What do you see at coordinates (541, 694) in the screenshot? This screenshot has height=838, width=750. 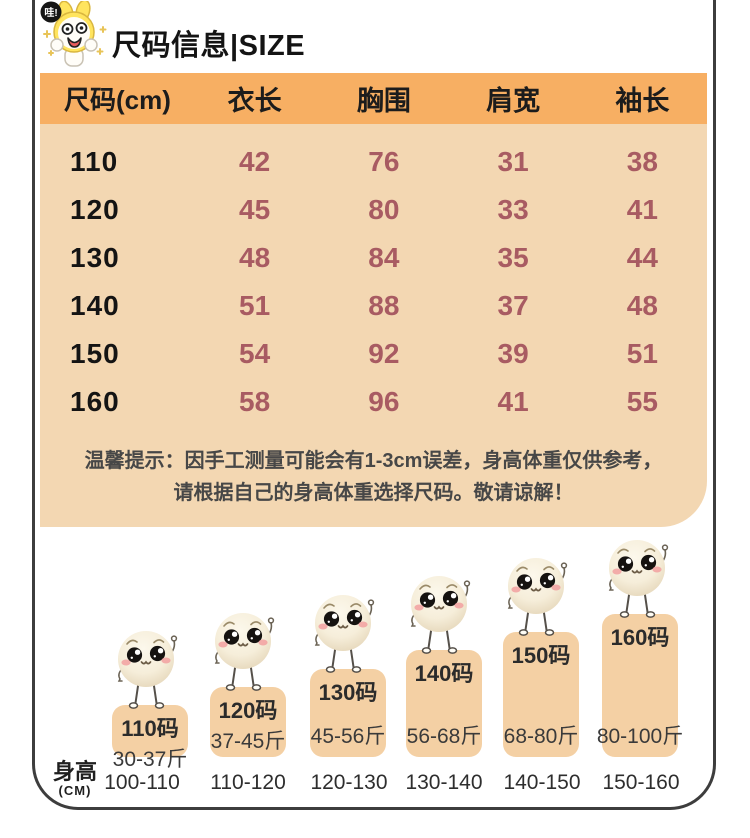 I see `size-bar-150: 150码 68-80斤` at bounding box center [541, 694].